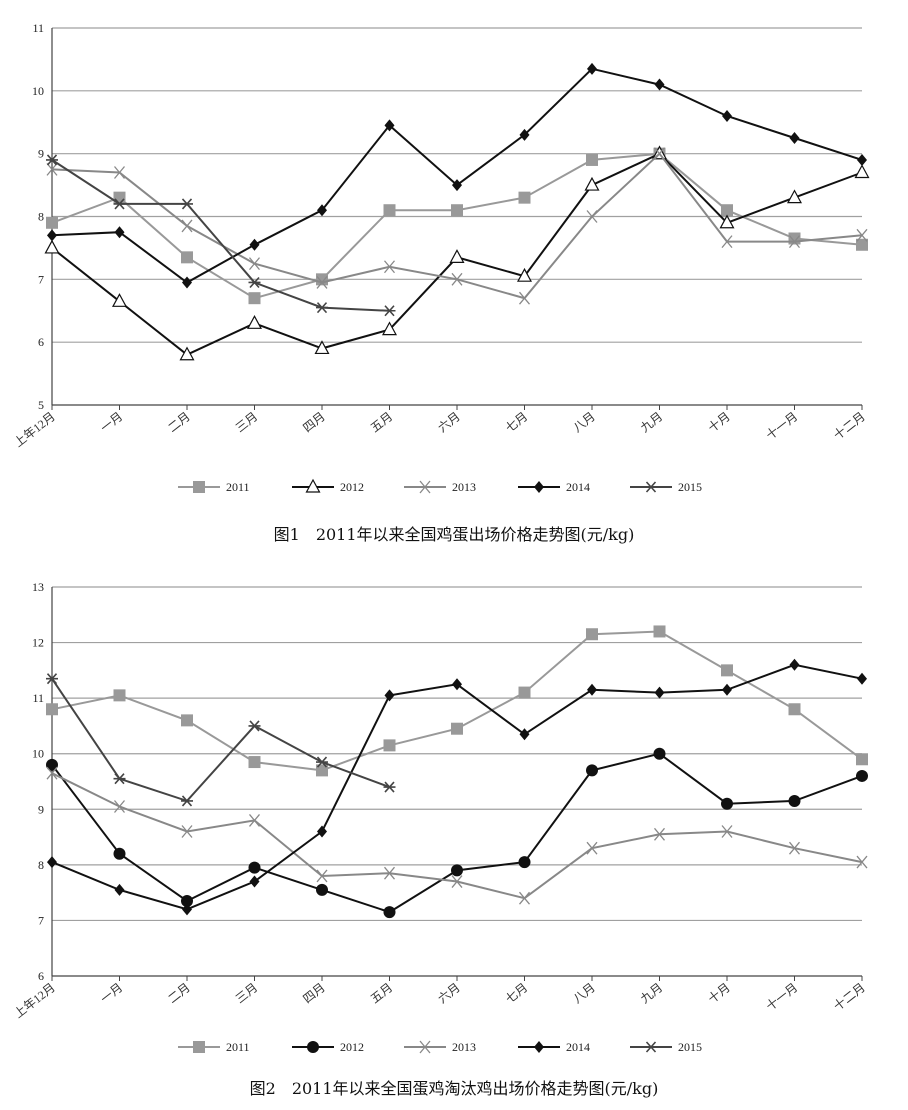  Describe the element at coordinates (690, 487) in the screenshot. I see `legend-label: 2015` at that location.